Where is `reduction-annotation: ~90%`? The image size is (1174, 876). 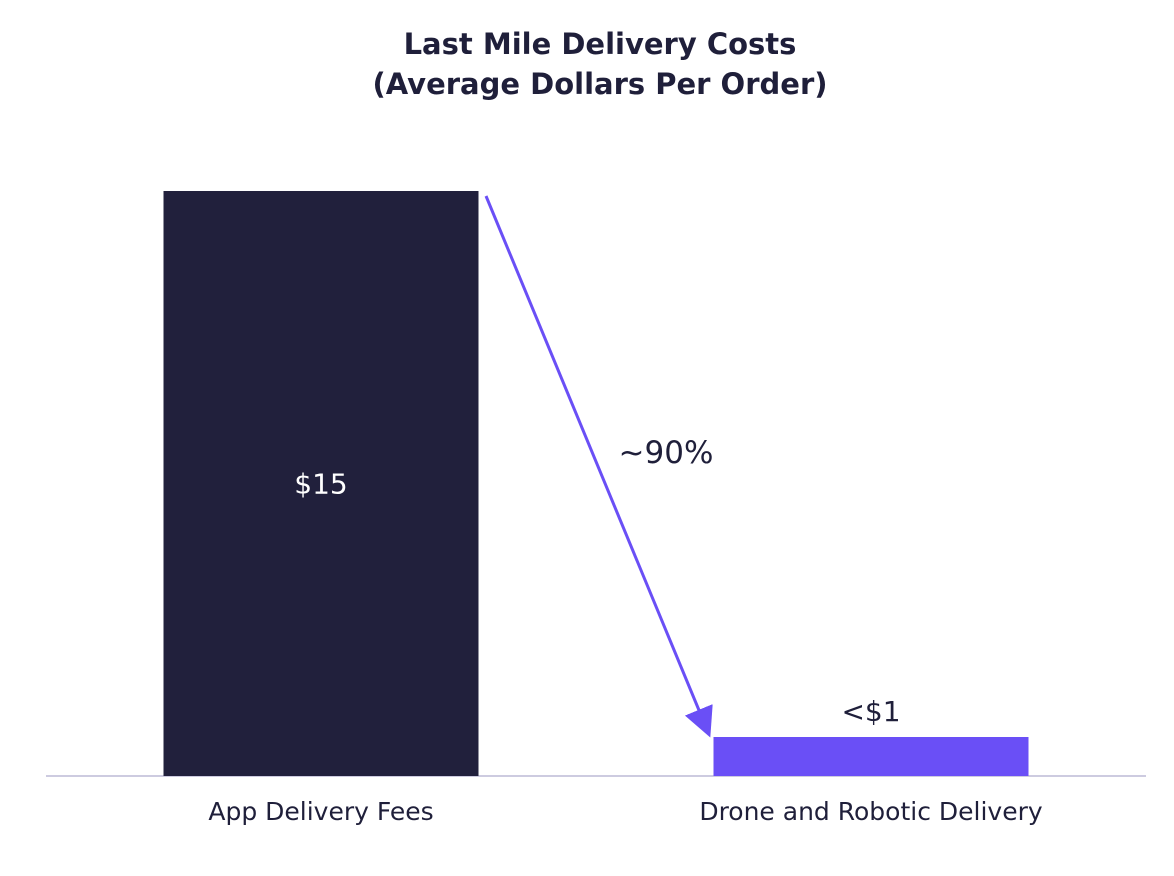
reduction-annotation: ~90% is located at coordinates (666, 453).